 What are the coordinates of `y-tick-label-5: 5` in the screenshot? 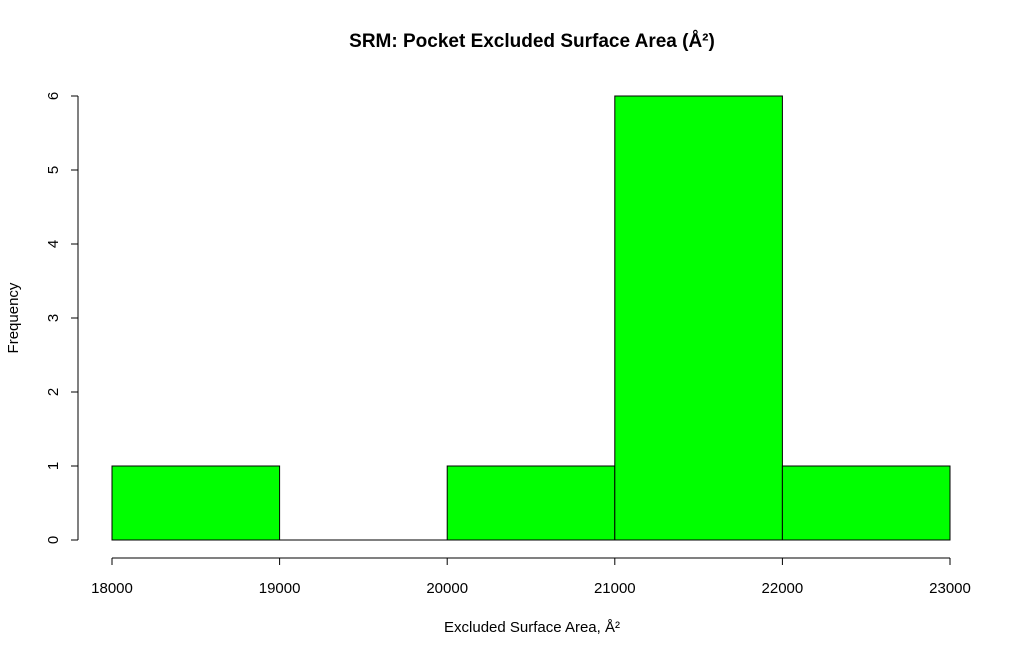 It's located at (53, 170).